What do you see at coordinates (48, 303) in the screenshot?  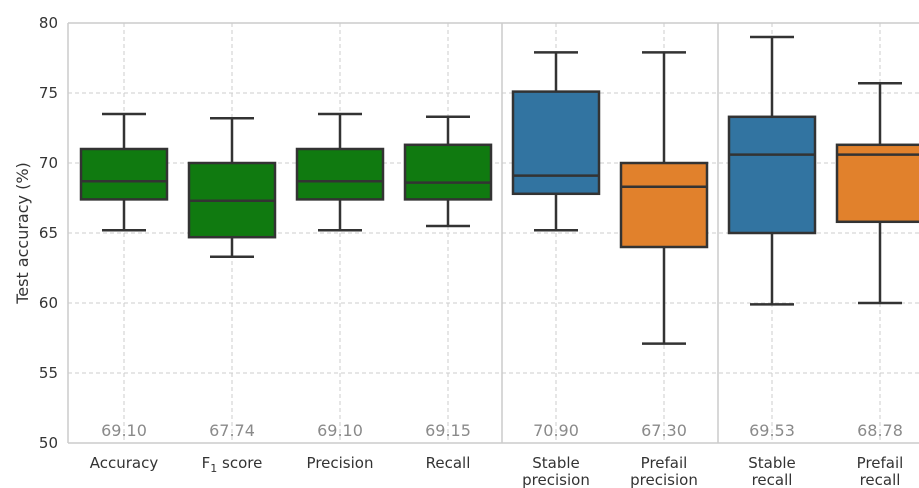 I see `y-tick-label: 60` at bounding box center [48, 303].